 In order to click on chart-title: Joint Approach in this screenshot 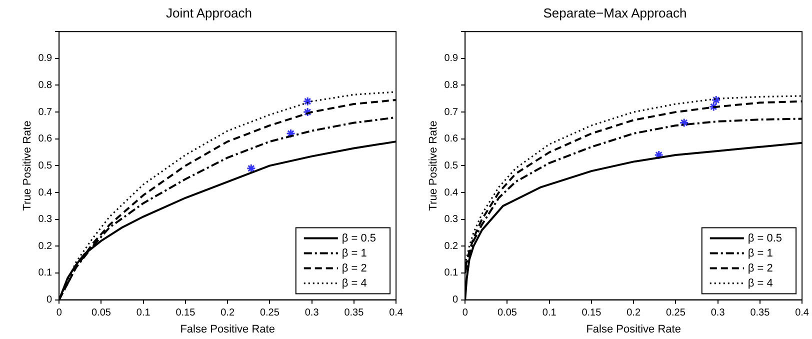, I will do `click(209, 12)`.